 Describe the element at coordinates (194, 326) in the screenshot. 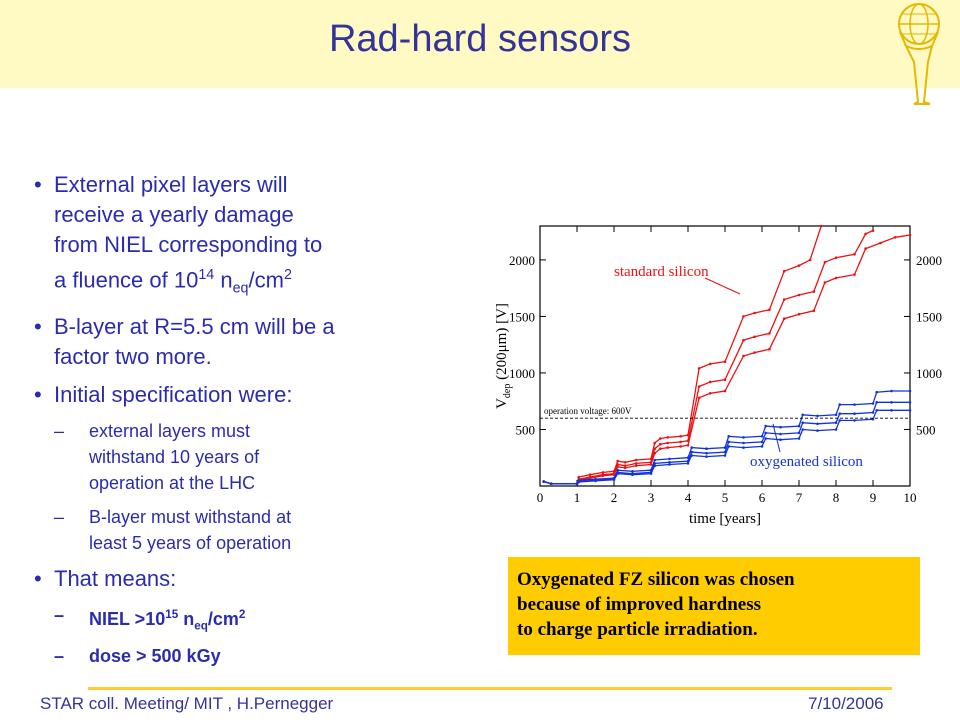

I see `bullet-line: B-layer at R=5.5 cm will be a` at that location.